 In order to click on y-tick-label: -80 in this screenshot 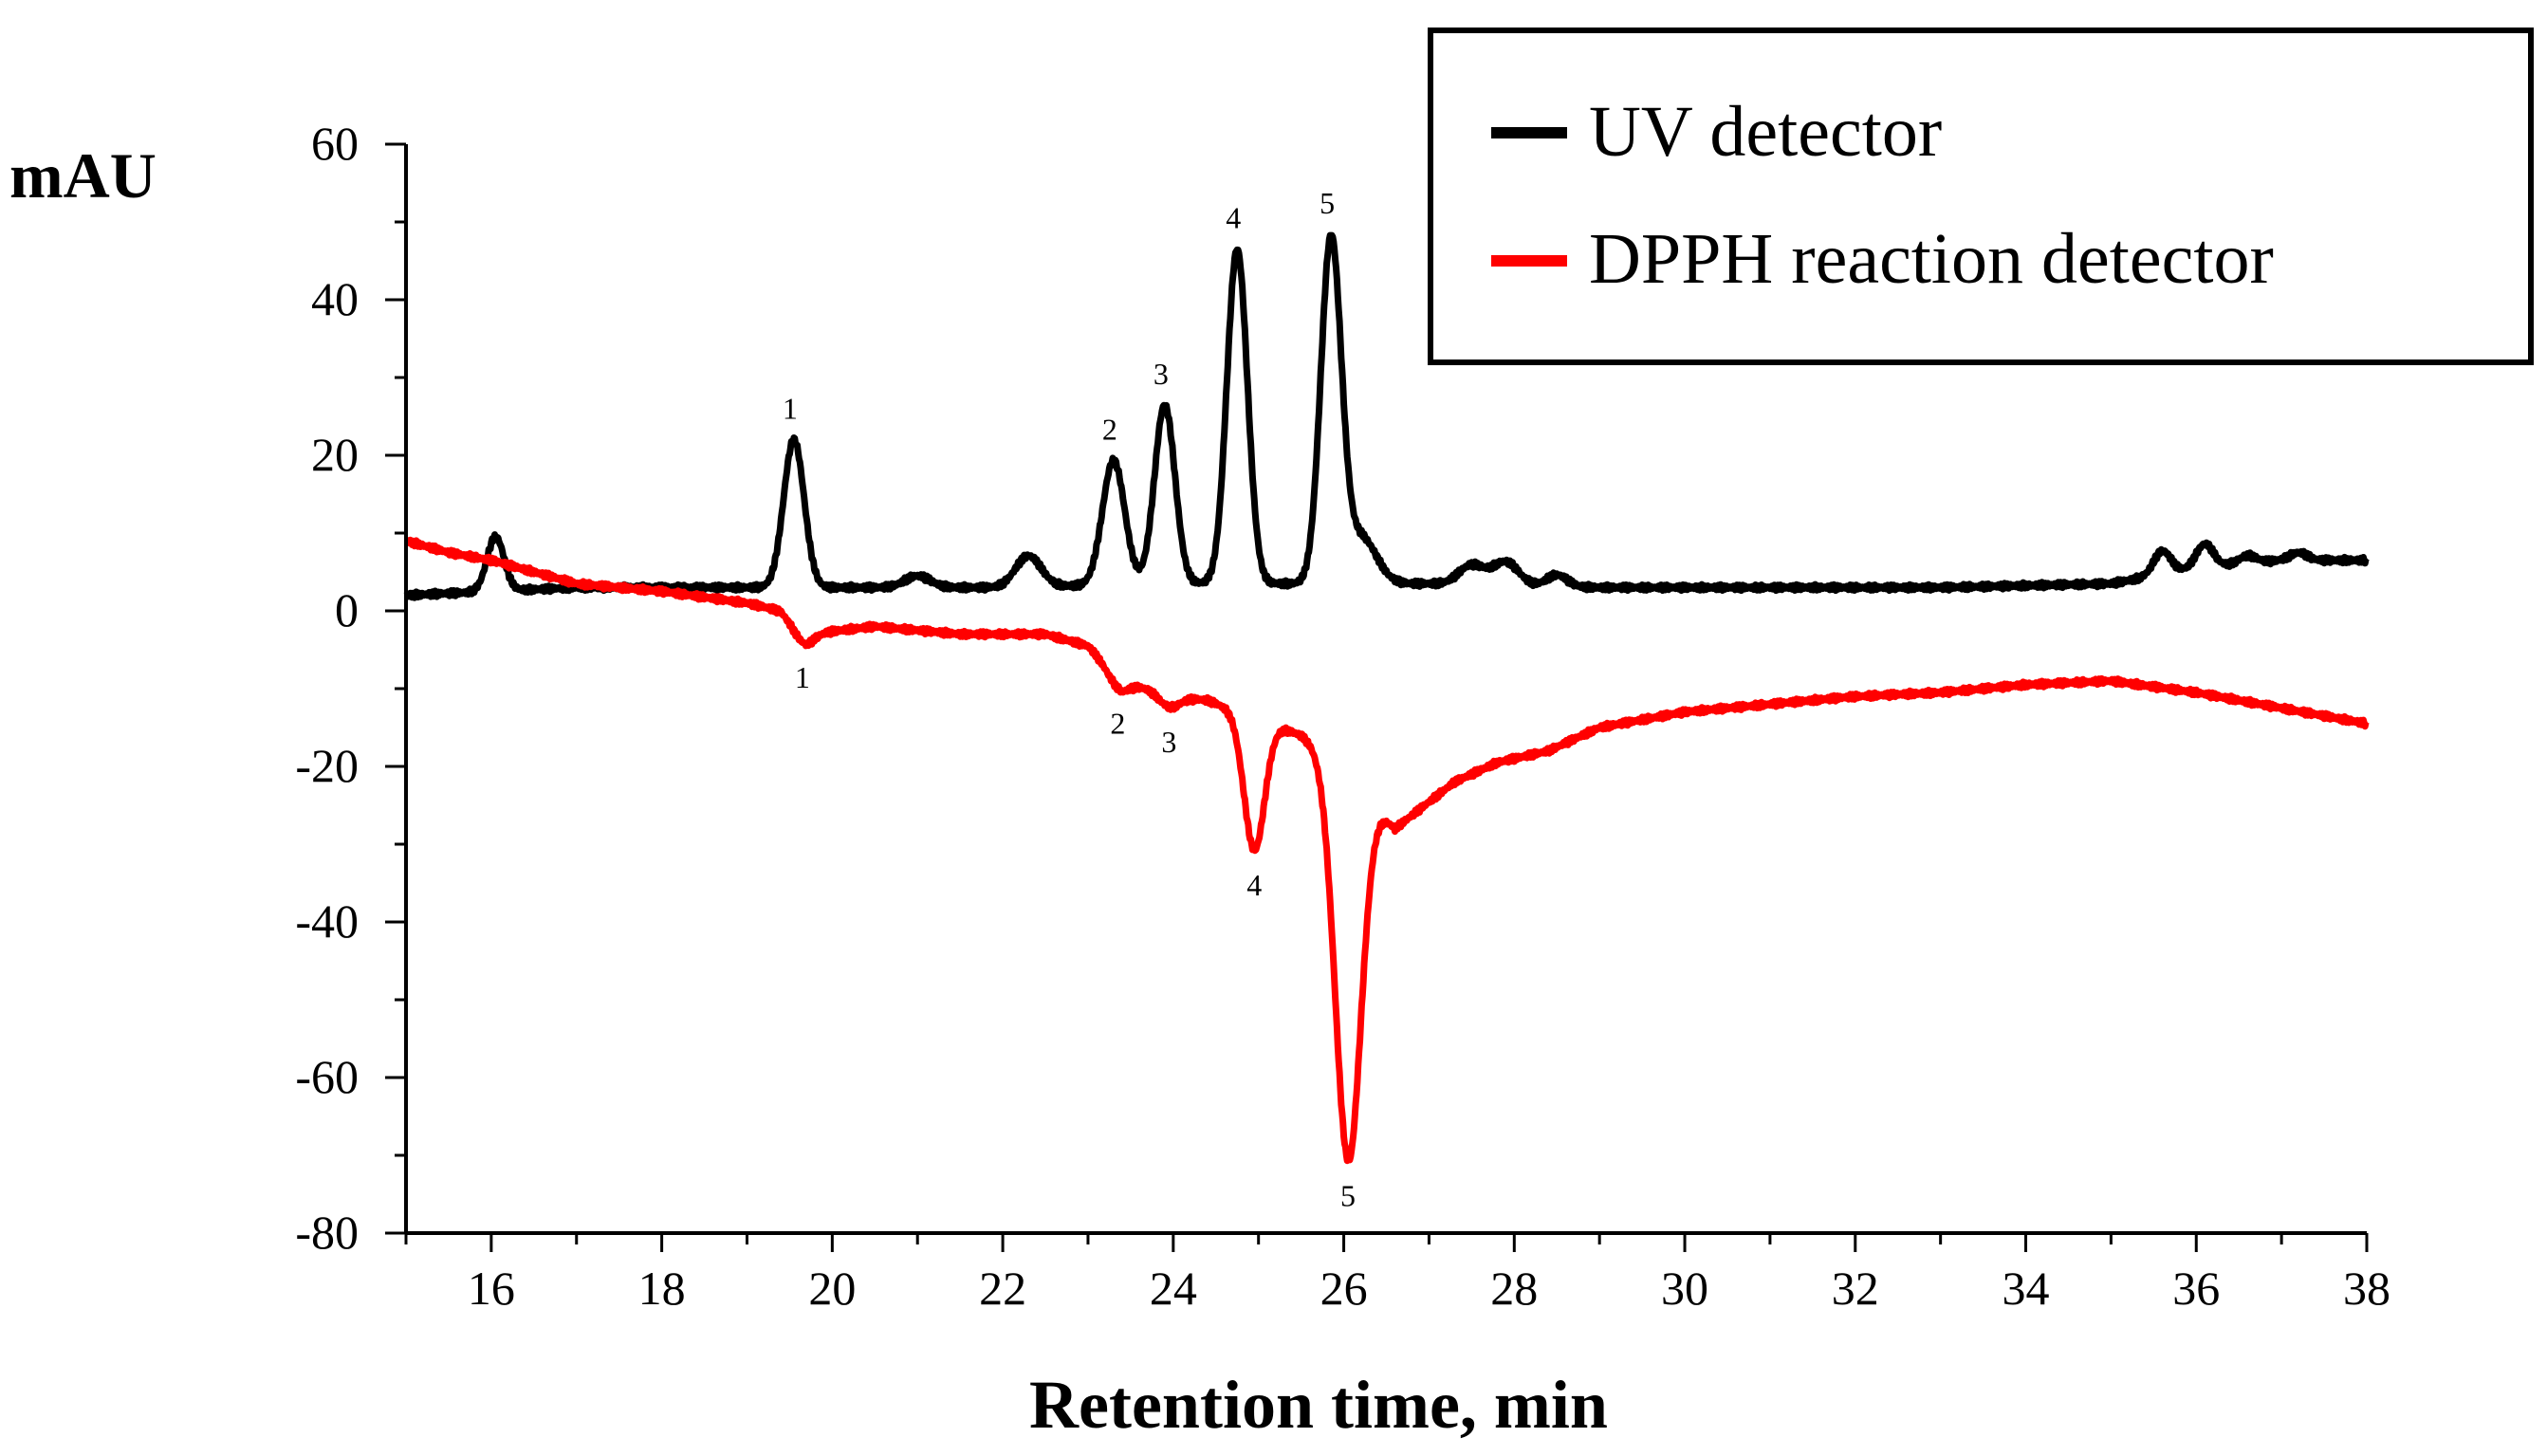, I will do `click(327, 1232)`.